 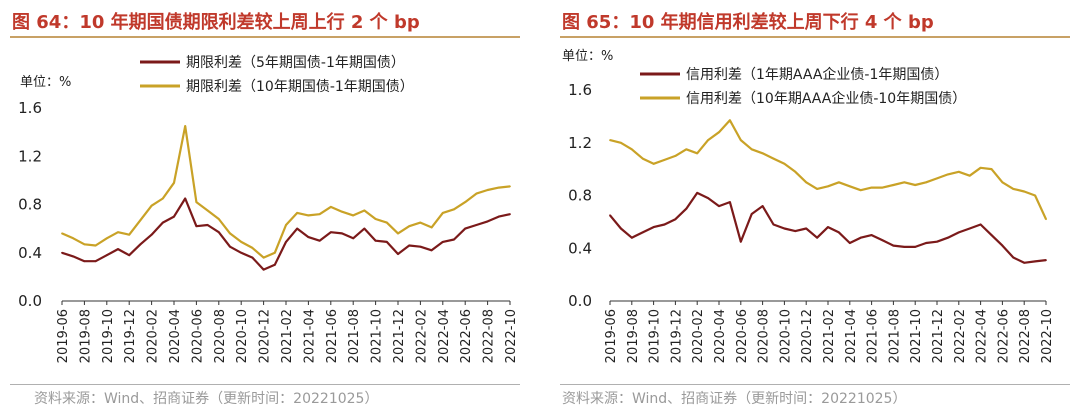 I want to click on left-legend-label-1: 期限利差（5年期国债-1年期国债）, so click(x=295, y=63).